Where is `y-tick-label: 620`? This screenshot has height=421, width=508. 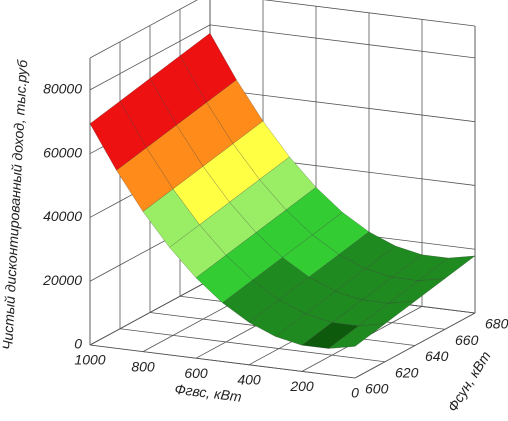 y-tick-label: 620 is located at coordinates (407, 372).